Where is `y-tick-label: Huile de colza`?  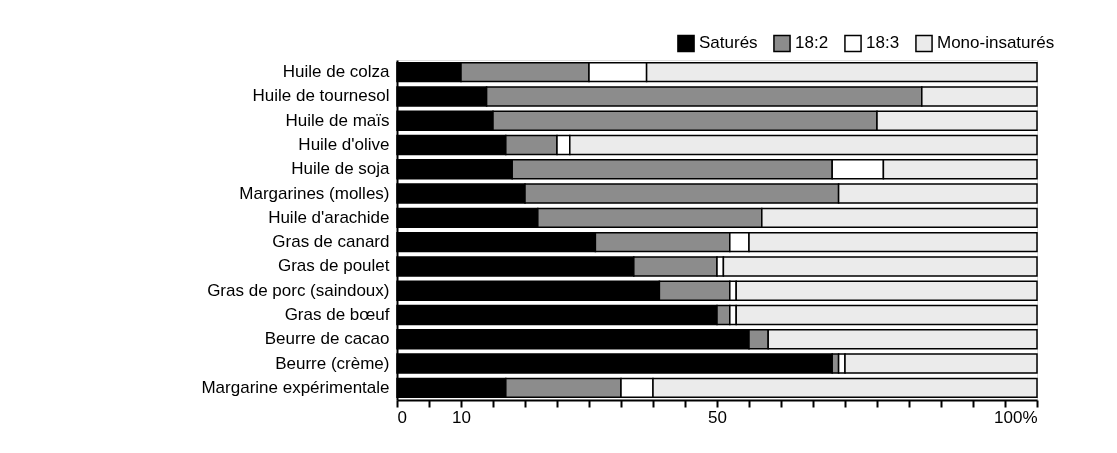 y-tick-label: Huile de colza is located at coordinates (336, 72).